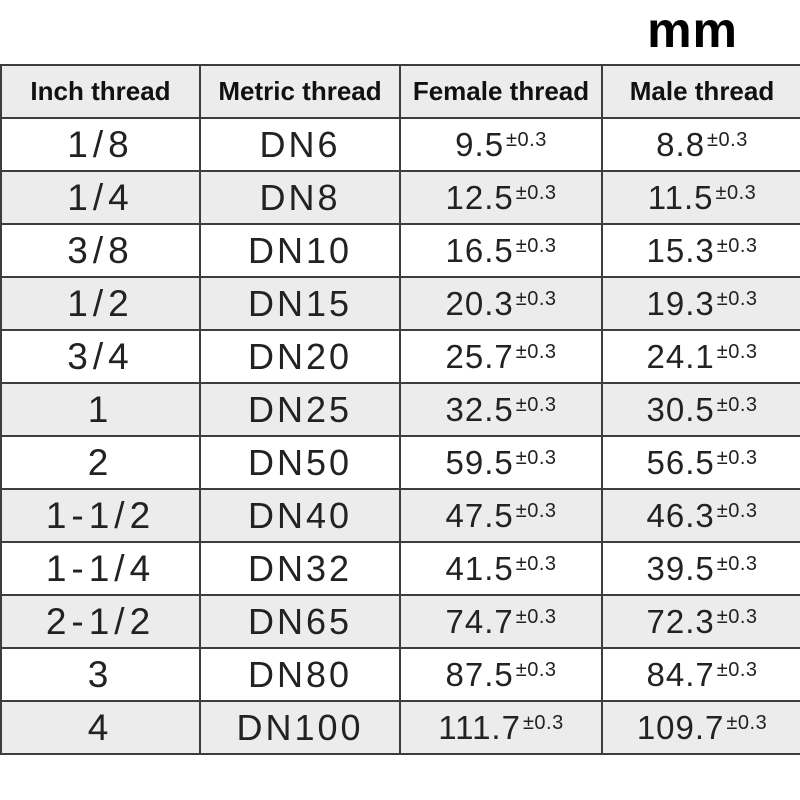 The width and height of the screenshot is (800, 800). I want to click on cell-female: 16.5 ±0.3, so click(501, 250).